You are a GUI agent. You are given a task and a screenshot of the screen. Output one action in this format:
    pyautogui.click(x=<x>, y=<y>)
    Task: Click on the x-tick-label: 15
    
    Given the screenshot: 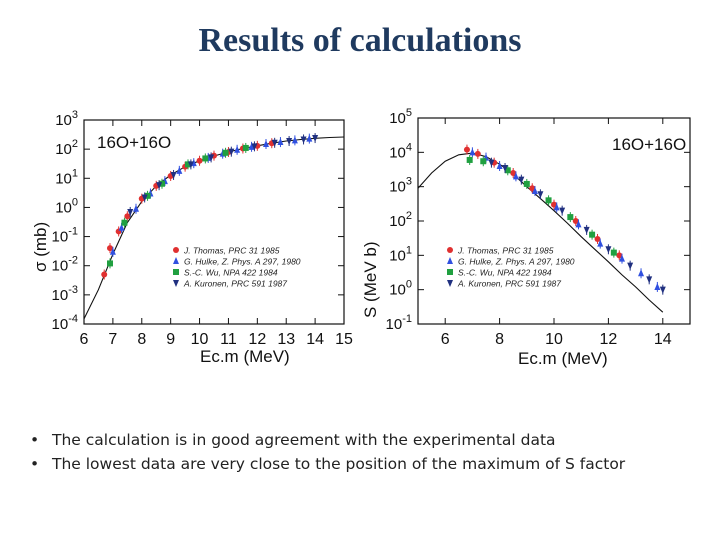 What is the action you would take?
    pyautogui.click(x=344, y=339)
    